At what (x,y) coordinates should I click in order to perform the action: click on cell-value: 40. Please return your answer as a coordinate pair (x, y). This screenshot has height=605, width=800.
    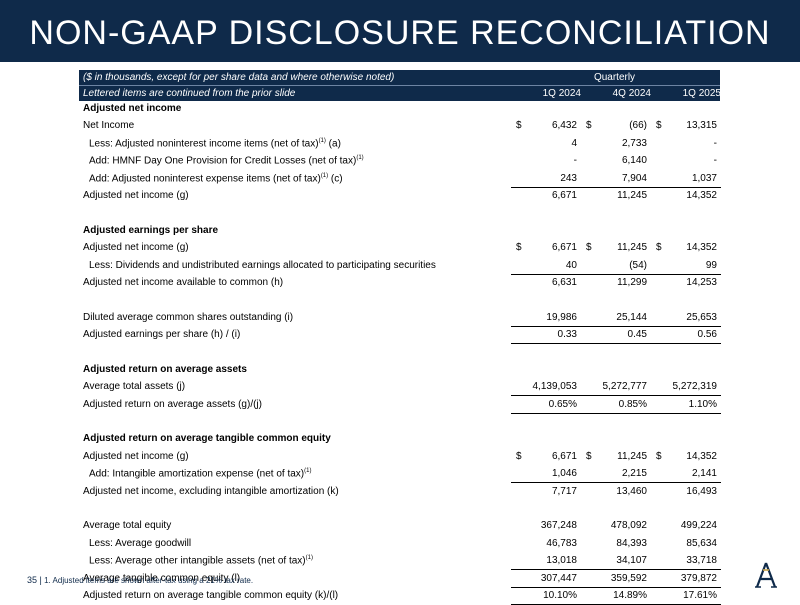
    Looking at the image, I should click on (571, 265).